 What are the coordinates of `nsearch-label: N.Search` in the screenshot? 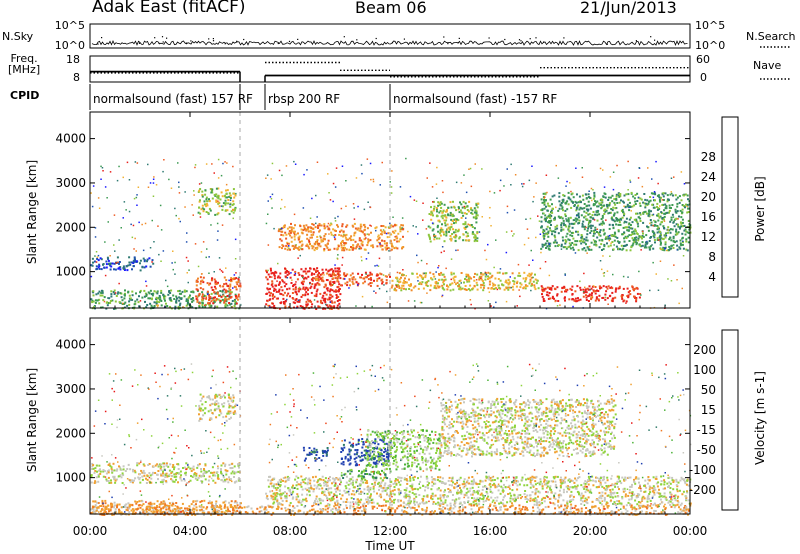 It's located at (771, 36).